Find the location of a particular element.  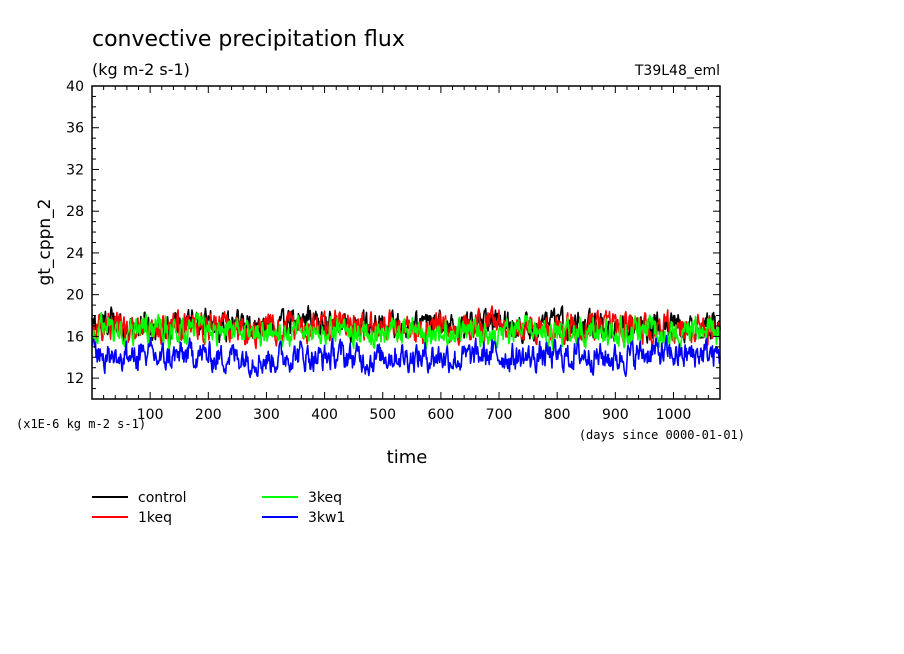

series-layer is located at coordinates (406, 341).